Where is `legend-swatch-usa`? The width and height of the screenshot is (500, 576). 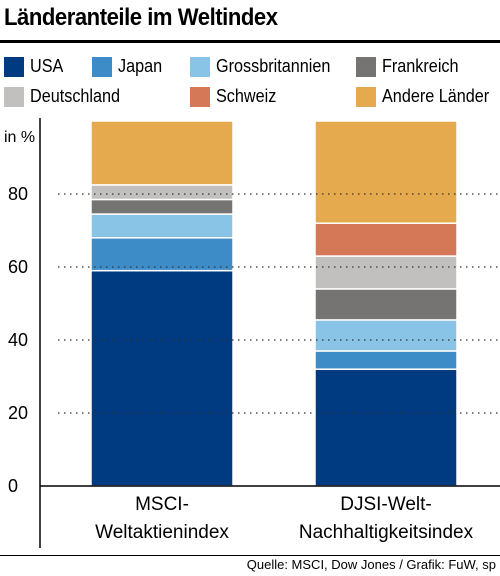 legend-swatch-usa is located at coordinates (14, 66).